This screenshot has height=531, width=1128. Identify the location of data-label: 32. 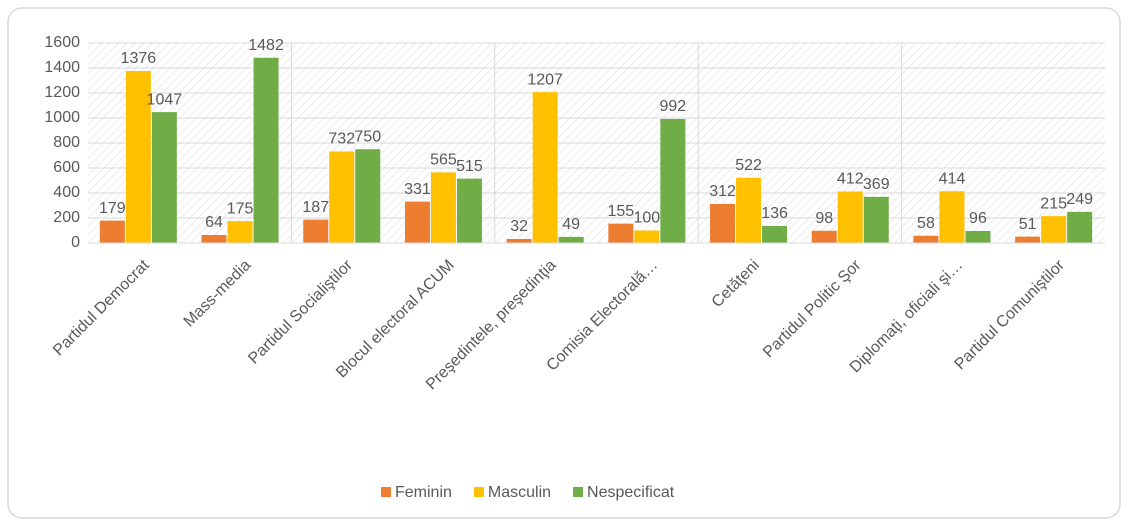
(519, 226).